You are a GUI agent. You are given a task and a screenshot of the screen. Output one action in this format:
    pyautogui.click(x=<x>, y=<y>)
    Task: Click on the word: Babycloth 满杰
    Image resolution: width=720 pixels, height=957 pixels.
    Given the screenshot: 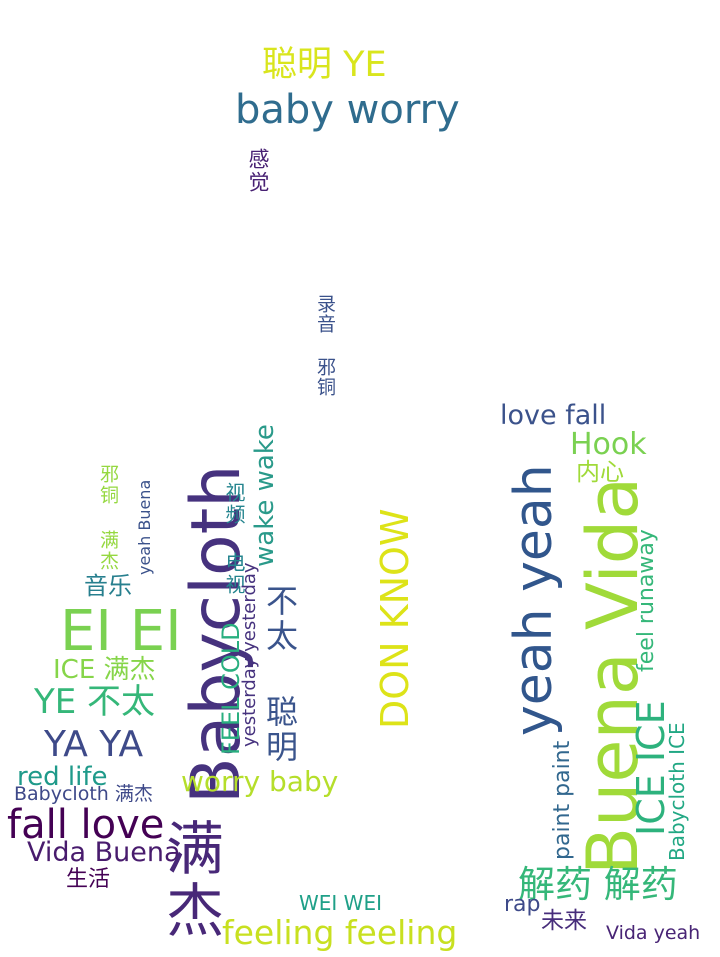 What is the action you would take?
    pyautogui.click(x=83, y=794)
    